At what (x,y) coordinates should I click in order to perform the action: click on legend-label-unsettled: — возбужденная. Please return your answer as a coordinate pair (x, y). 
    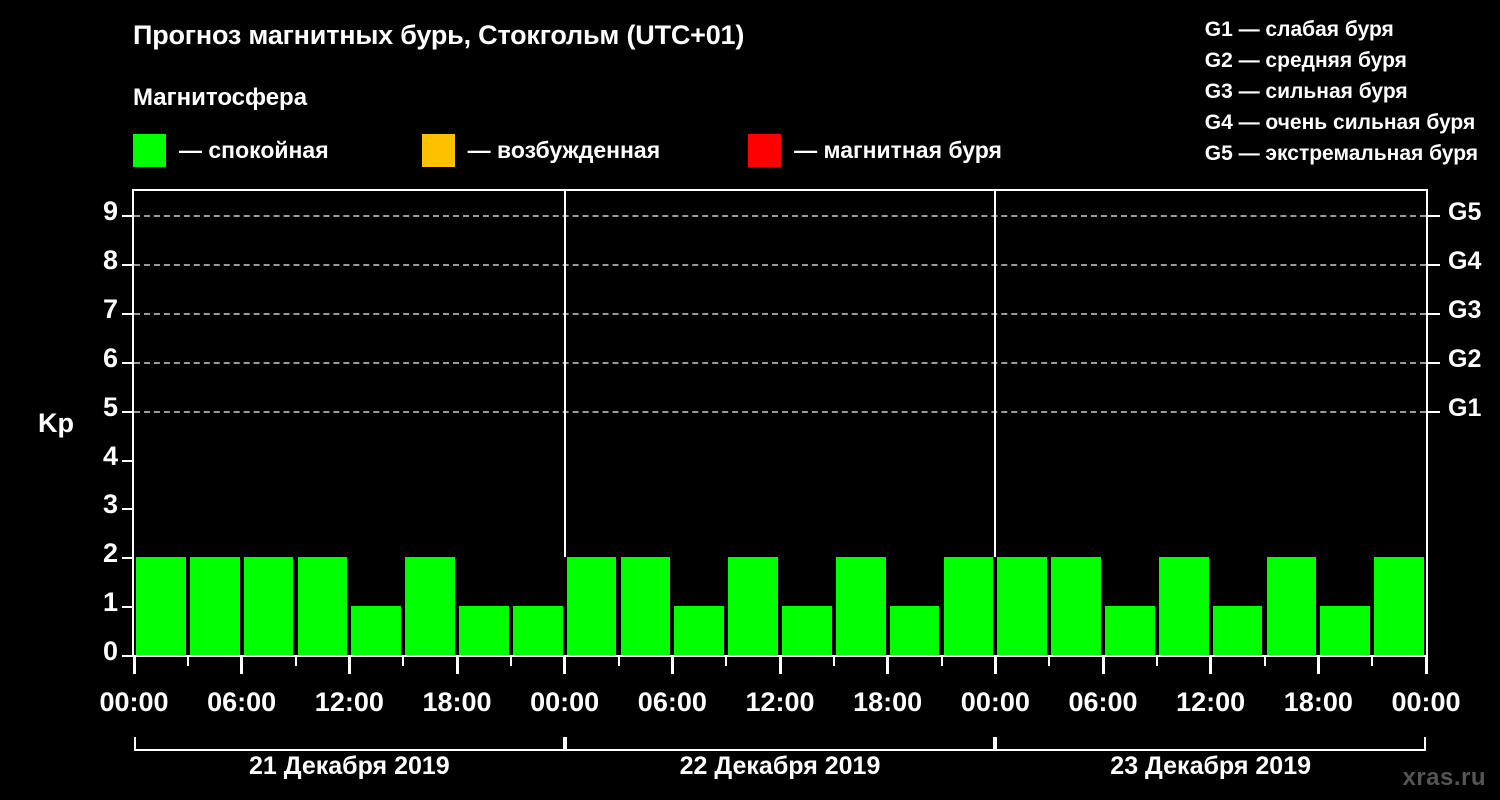
    Looking at the image, I should click on (564, 149).